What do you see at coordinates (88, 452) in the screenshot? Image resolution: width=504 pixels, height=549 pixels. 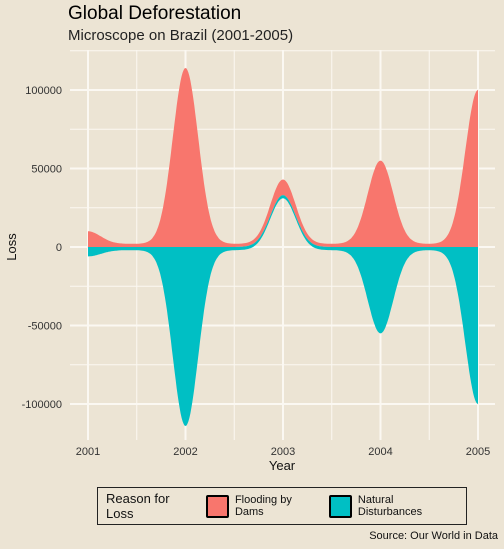 I see `x-tick-label: 2001` at bounding box center [88, 452].